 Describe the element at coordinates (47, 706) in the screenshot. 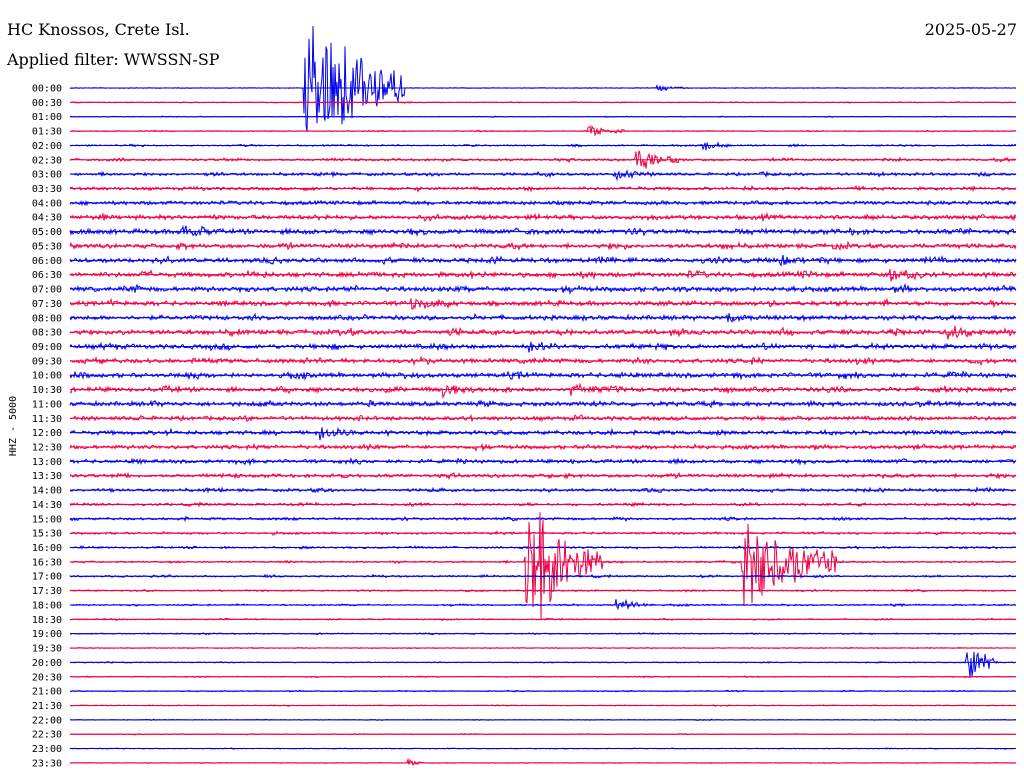

I see `time-tick-label: 21:30` at that location.